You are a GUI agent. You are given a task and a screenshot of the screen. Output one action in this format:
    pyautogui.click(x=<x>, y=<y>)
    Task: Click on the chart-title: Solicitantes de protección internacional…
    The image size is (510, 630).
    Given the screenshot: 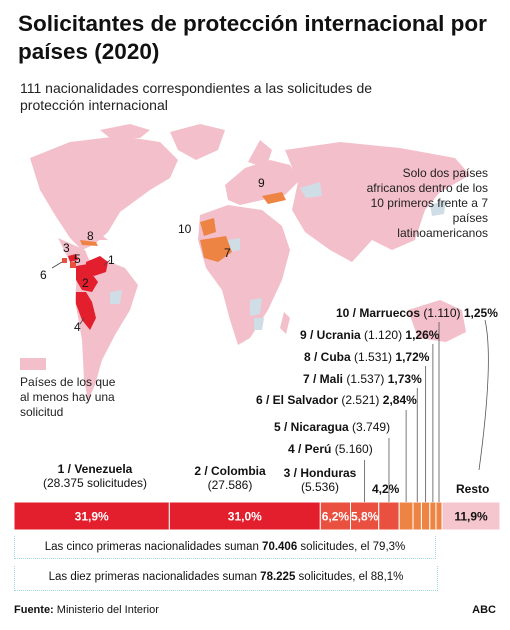 What is the action you would take?
    pyautogui.click(x=252, y=37)
    